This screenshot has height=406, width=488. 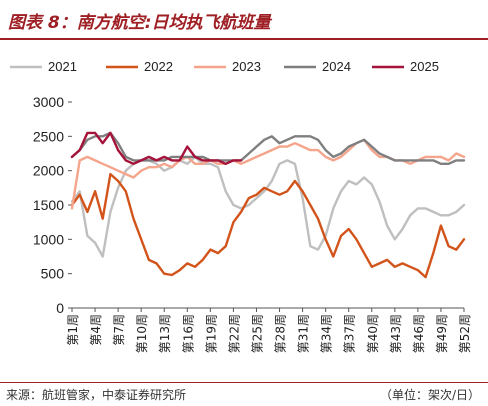 What do you see at coordinates (257, 333) in the screenshot?
I see `x-tick-label: 第25周` at bounding box center [257, 333].